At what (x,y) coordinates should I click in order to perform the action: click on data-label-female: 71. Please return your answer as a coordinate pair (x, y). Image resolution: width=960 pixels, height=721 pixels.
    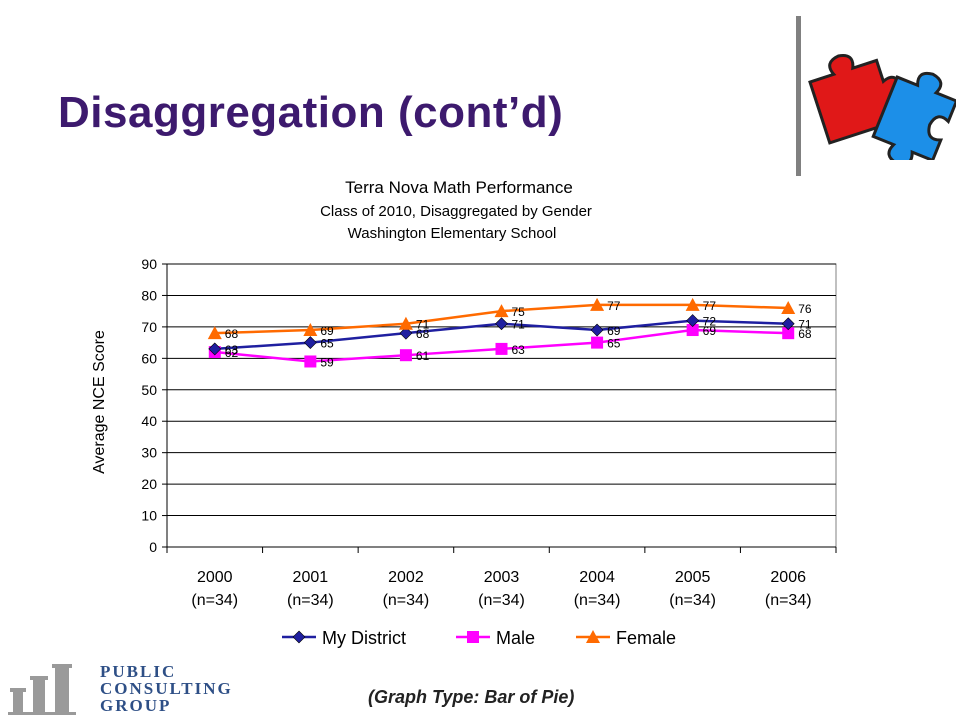
    Looking at the image, I should click on (423, 325).